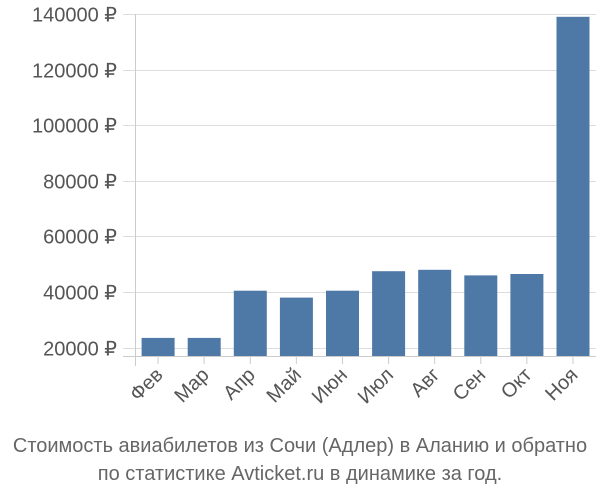 The height and width of the screenshot is (500, 600). What do you see at coordinates (80, 350) in the screenshot?
I see `y-tick-label: 20000 ₽` at bounding box center [80, 350].